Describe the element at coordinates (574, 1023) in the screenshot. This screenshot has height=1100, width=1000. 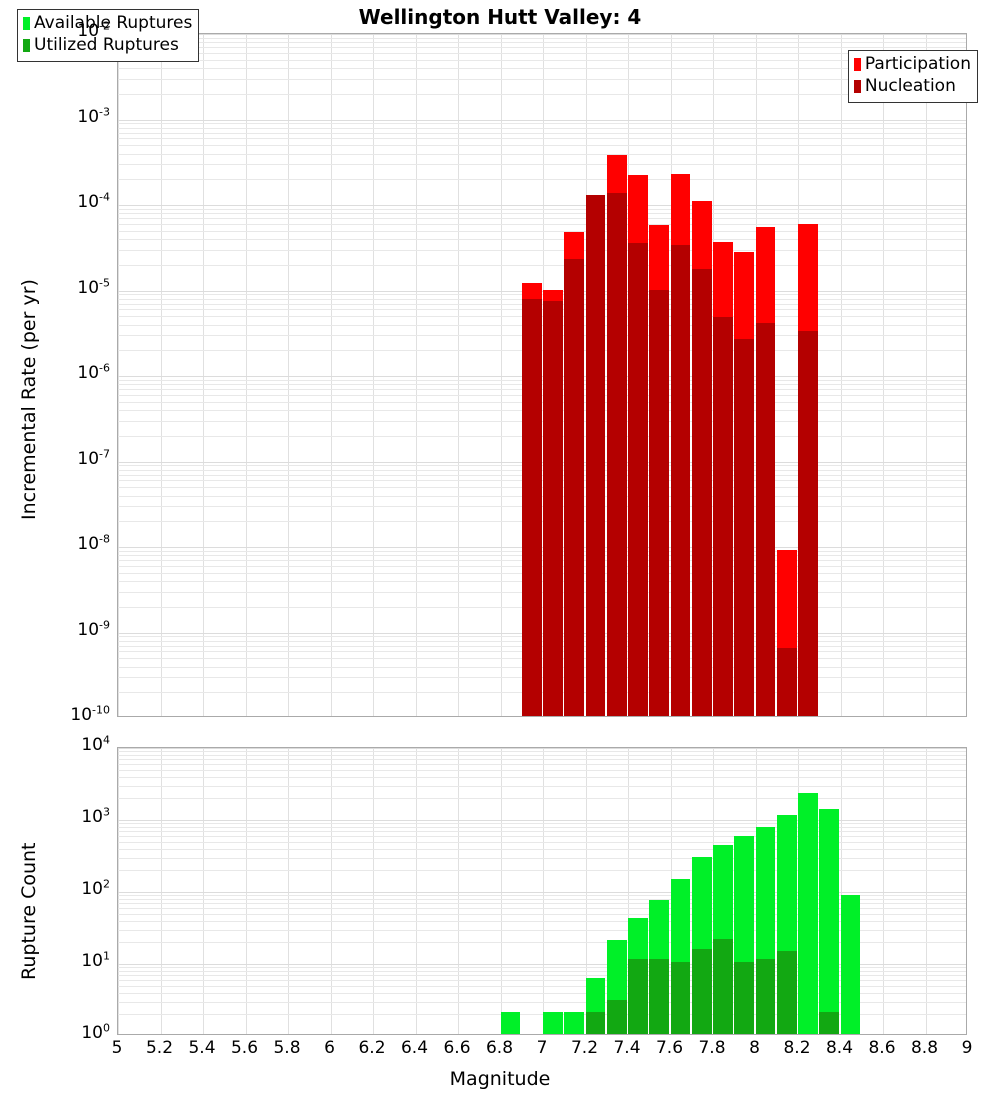
I see `bar-segment-available-ruptures` at that location.